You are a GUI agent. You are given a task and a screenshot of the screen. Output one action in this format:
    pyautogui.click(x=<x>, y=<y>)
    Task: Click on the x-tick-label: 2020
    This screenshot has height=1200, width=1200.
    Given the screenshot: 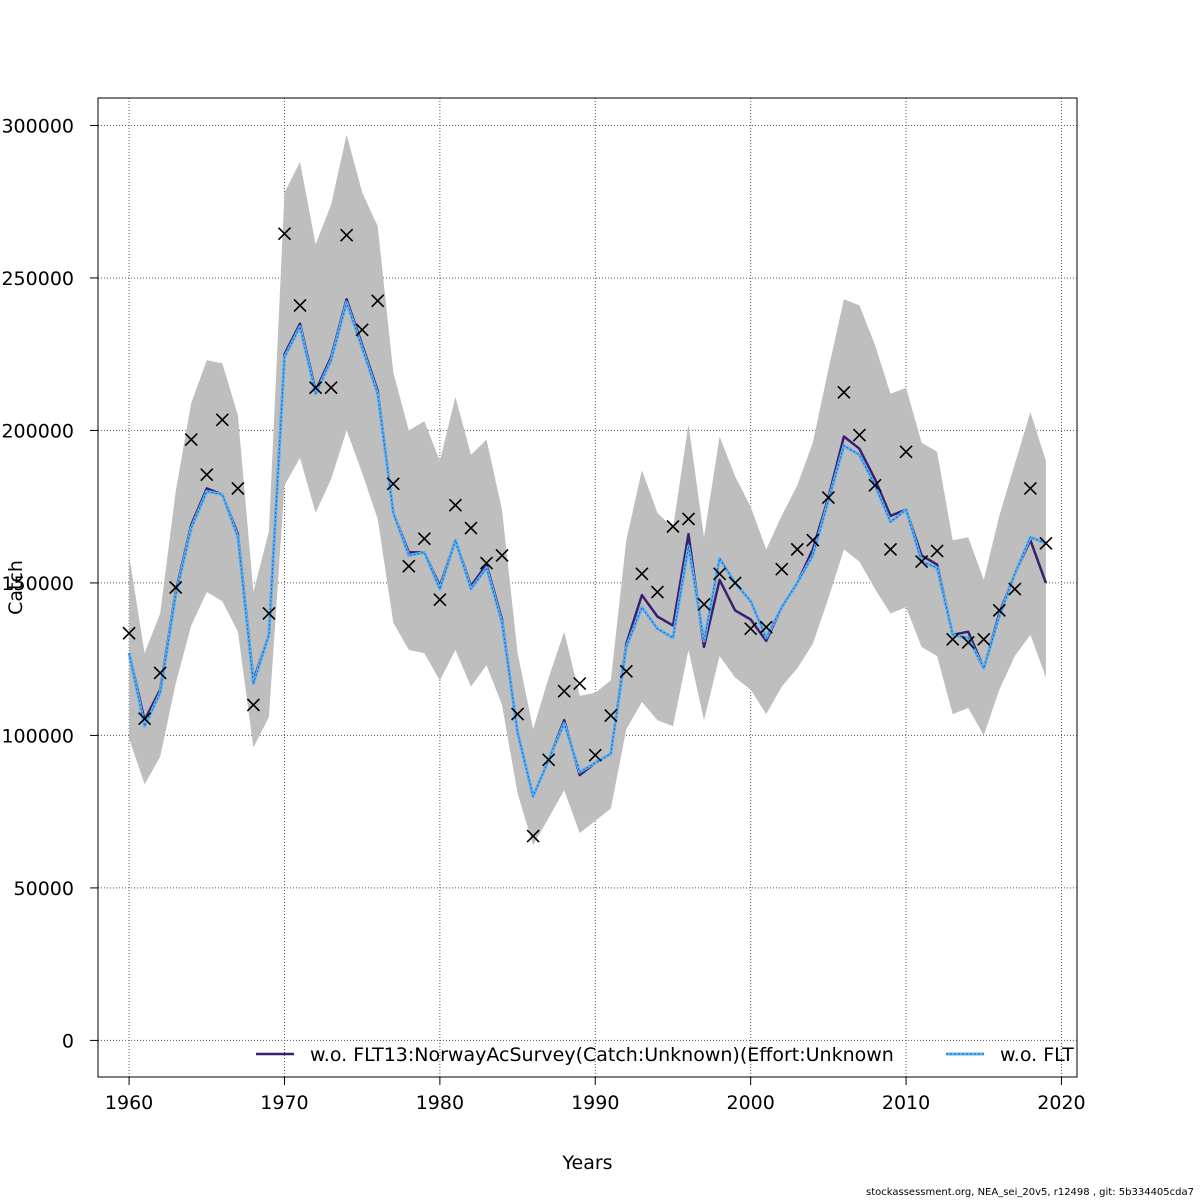 What is the action you would take?
    pyautogui.click(x=1061, y=1103)
    